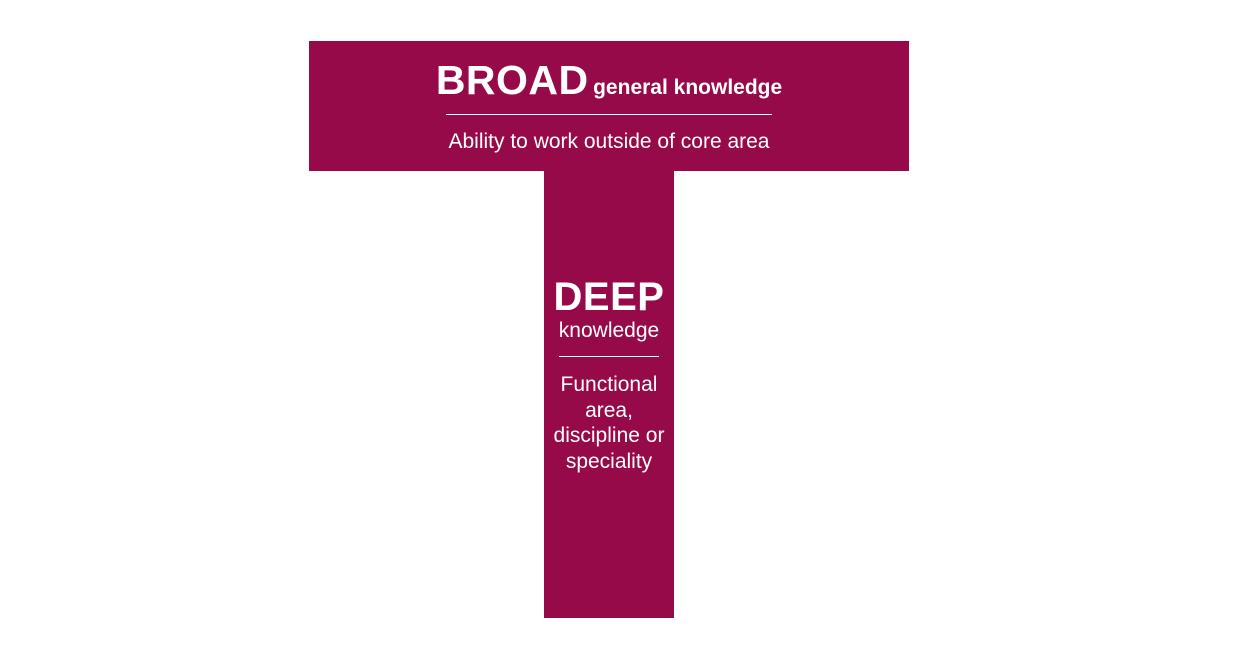 This screenshot has height=651, width=1238. What do you see at coordinates (609, 330) in the screenshot?
I see `deep-subtitle: knowledge` at bounding box center [609, 330].